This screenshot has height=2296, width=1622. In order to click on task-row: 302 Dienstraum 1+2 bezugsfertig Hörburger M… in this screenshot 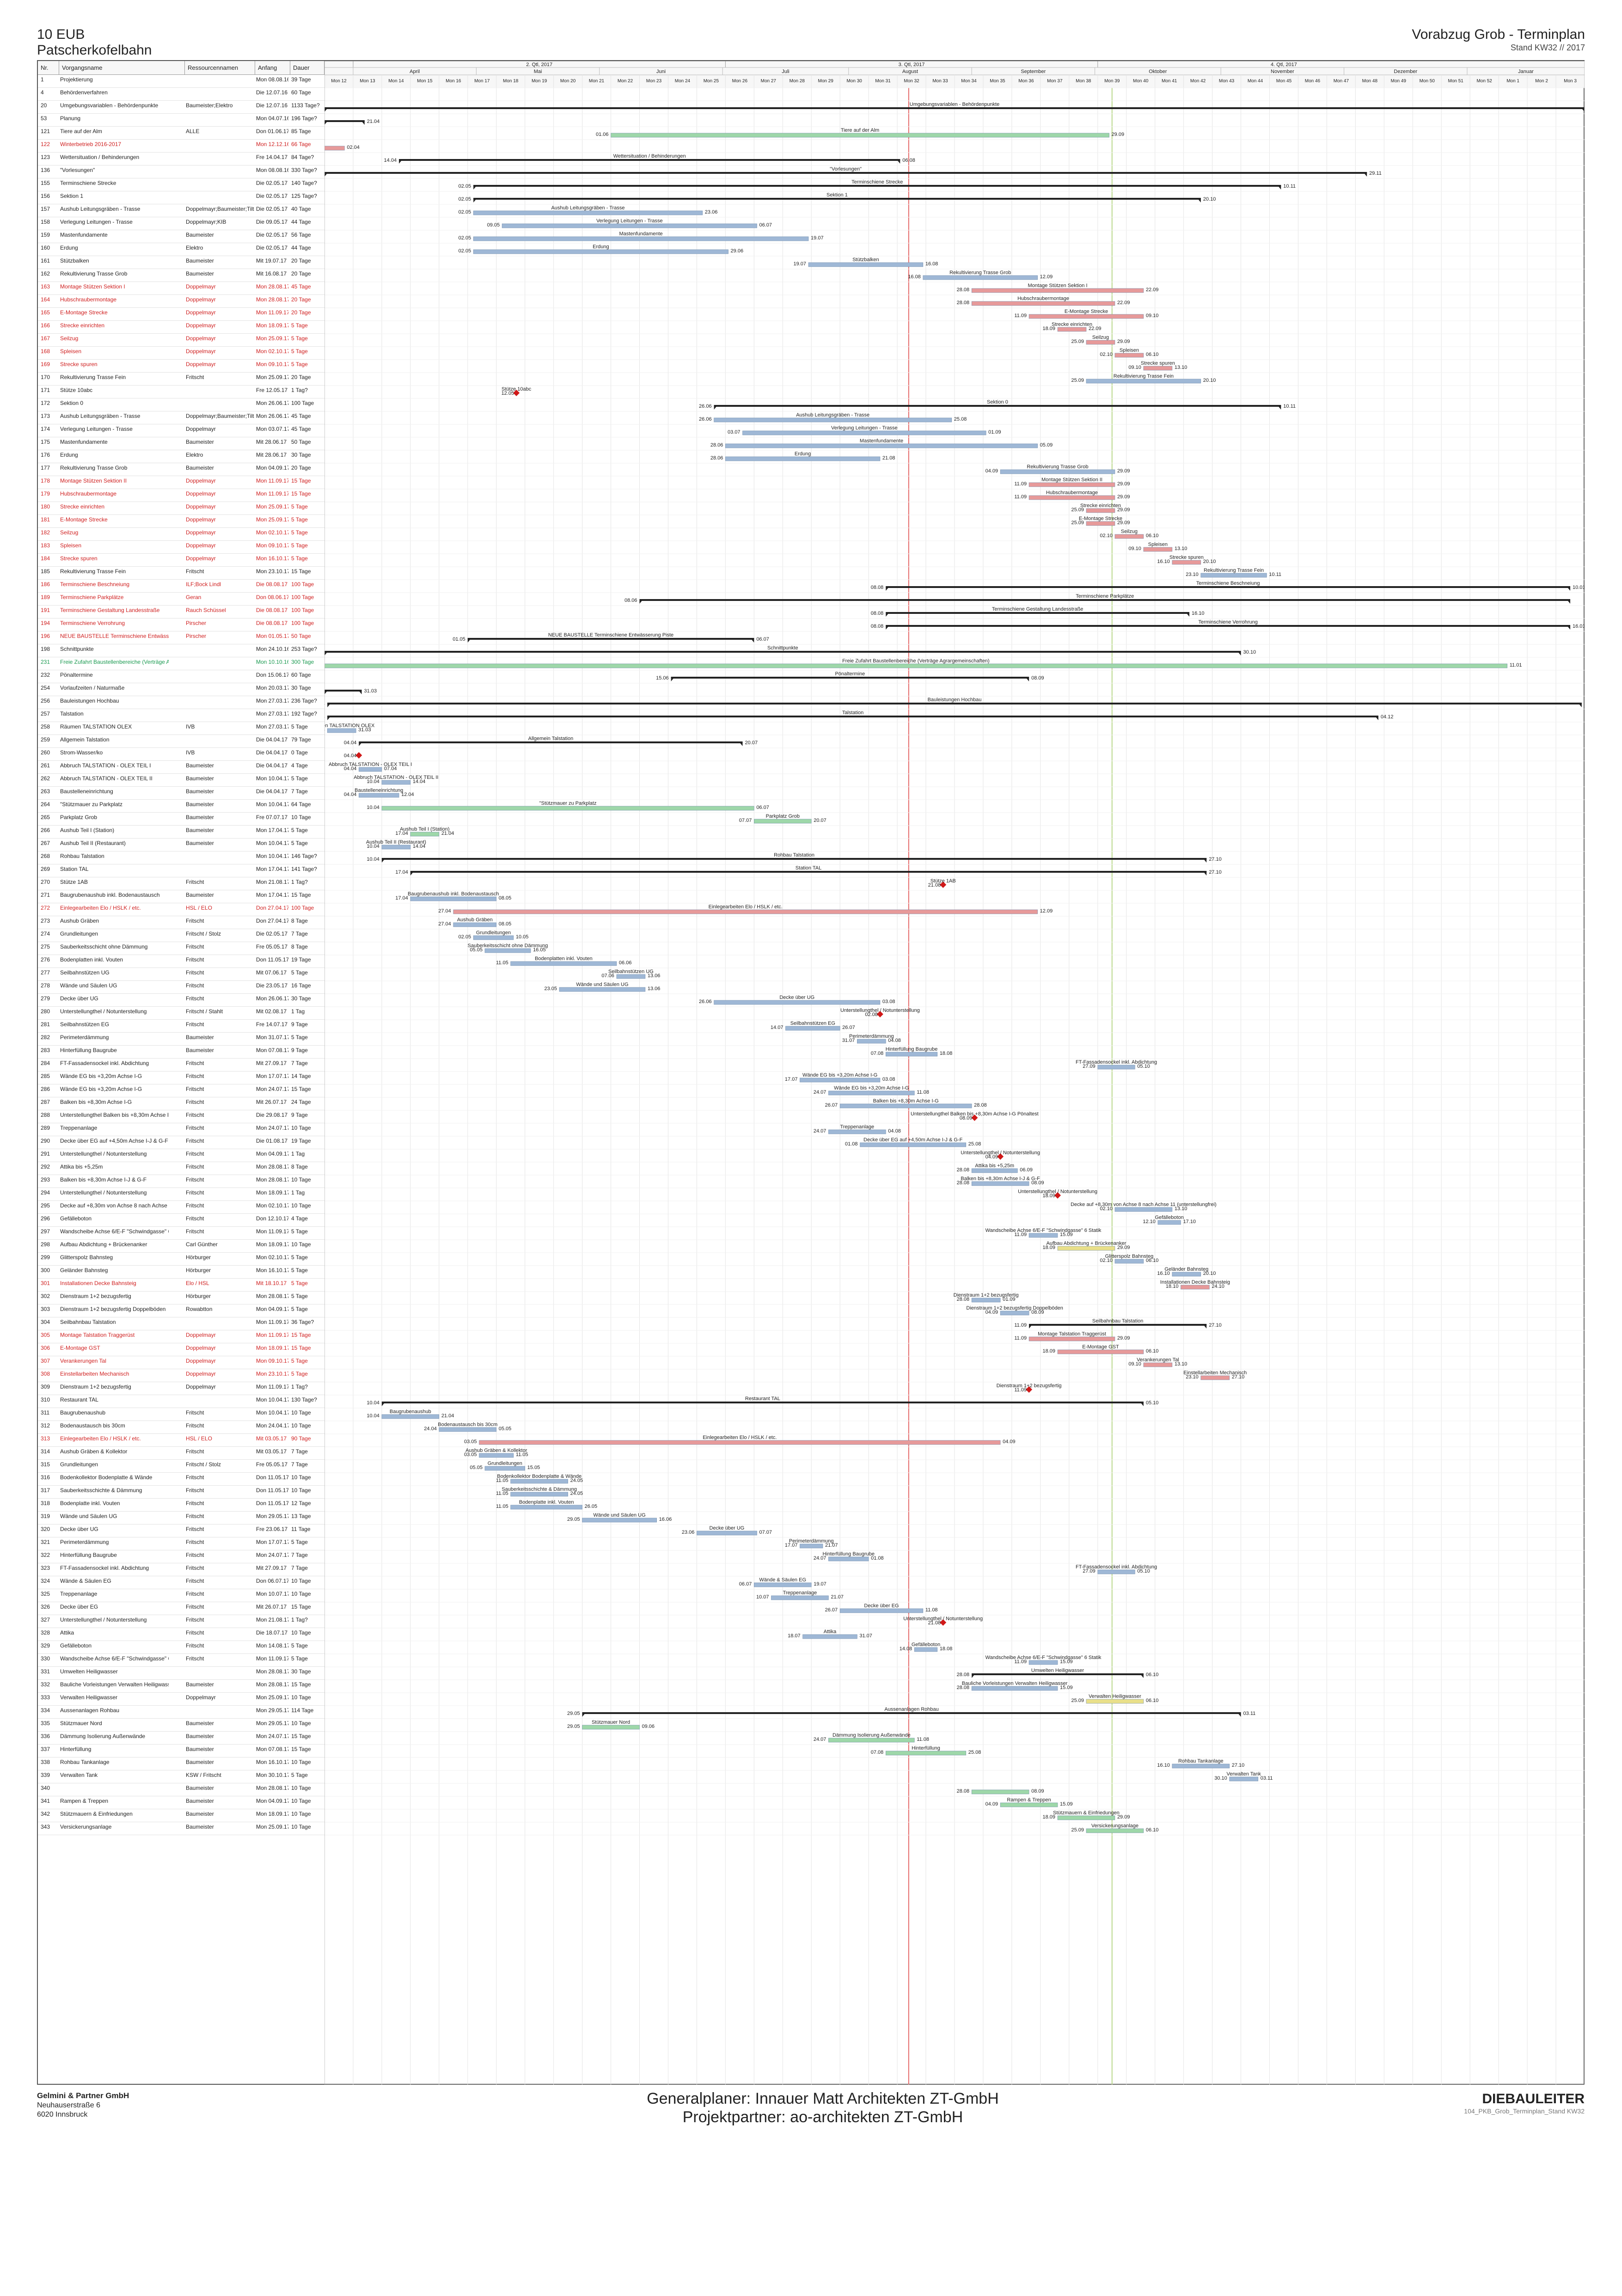, I will do `click(181, 1298)`.